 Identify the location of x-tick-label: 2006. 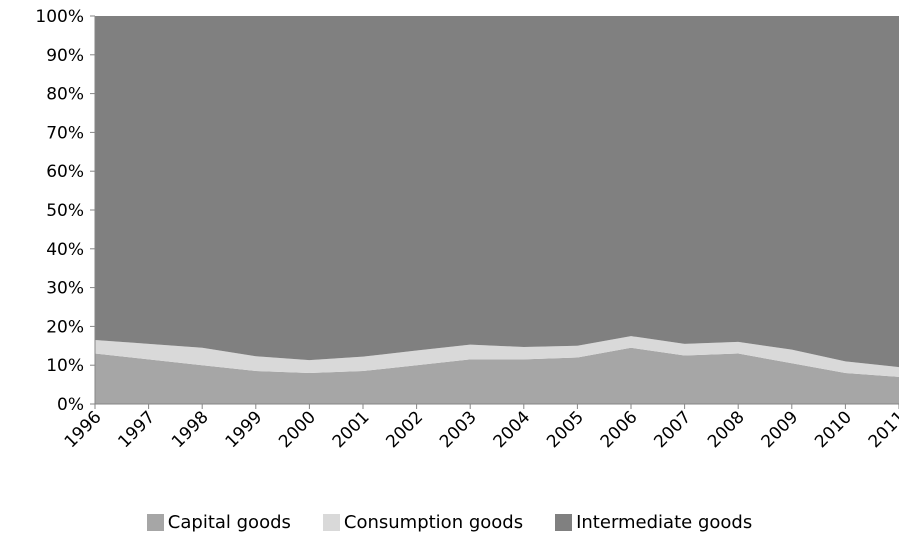
(619, 429).